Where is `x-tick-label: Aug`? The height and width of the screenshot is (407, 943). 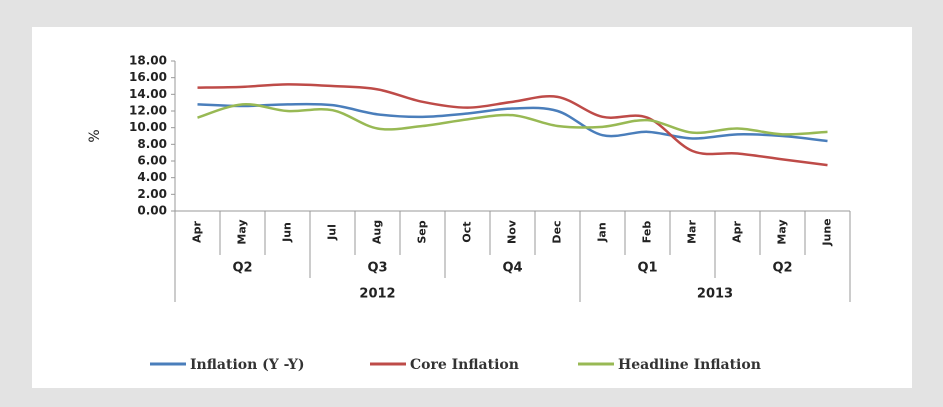 x-tick-label: Aug is located at coordinates (377, 232).